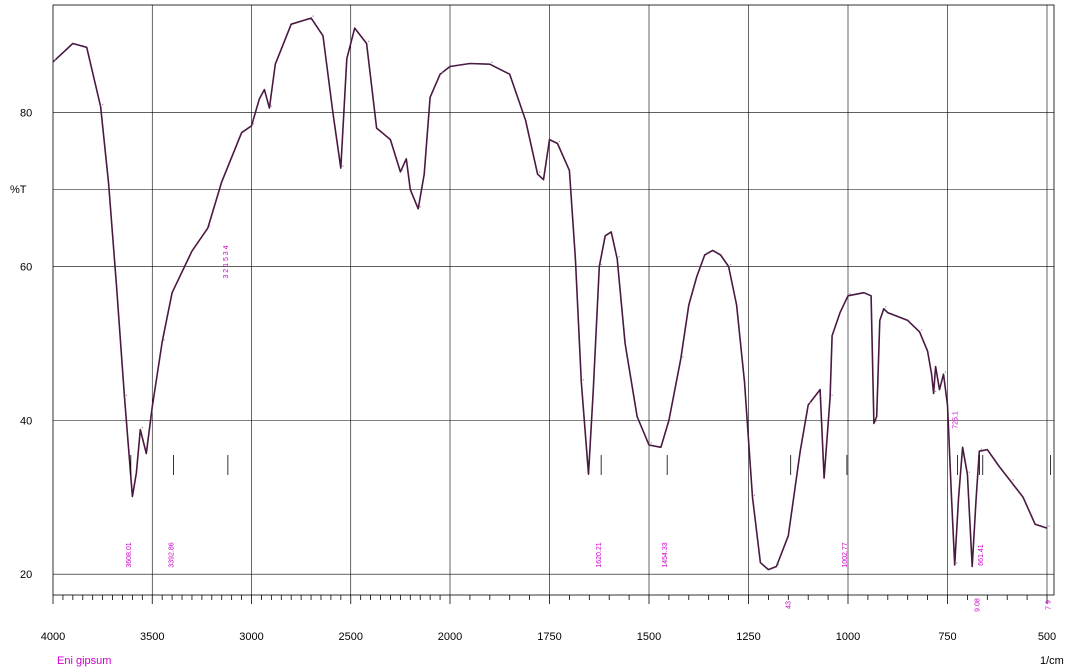  What do you see at coordinates (152, 637) in the screenshot?
I see `x-tick-label: 3500` at bounding box center [152, 637].